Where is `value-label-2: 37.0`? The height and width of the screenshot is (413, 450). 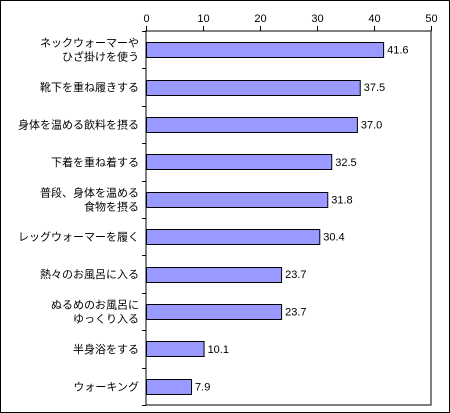
value-label-2: 37.0 is located at coordinates (371, 126).